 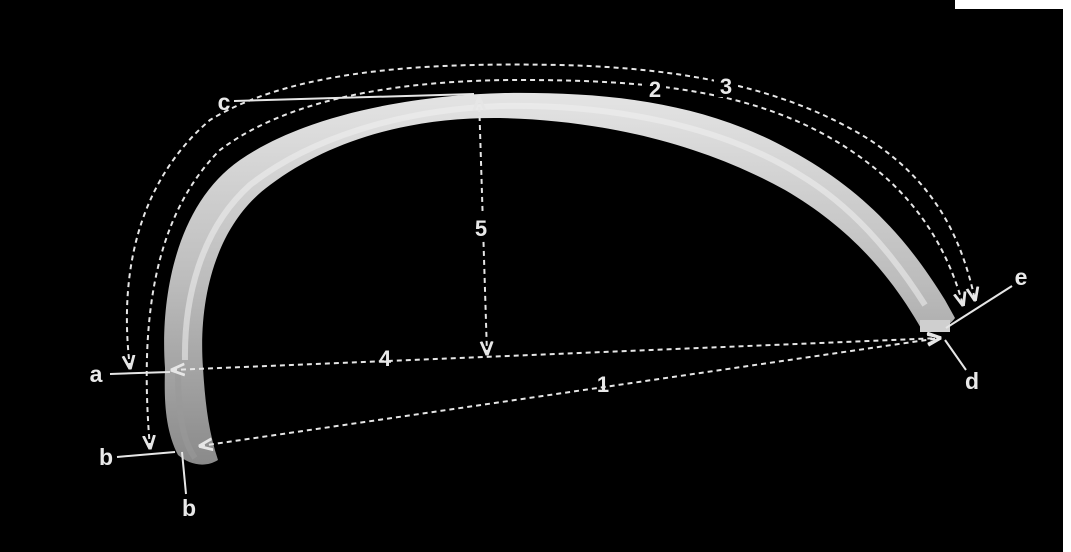 What do you see at coordinates (603, 384) in the screenshot?
I see `measurement-1-label: 1` at bounding box center [603, 384].